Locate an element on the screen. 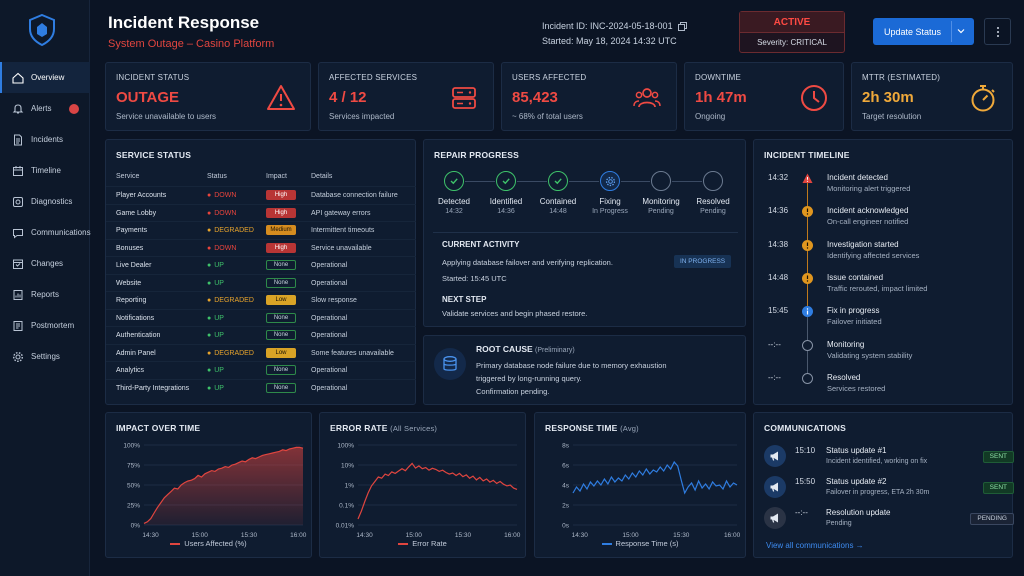  diagnostics-icon is located at coordinates (18, 202).